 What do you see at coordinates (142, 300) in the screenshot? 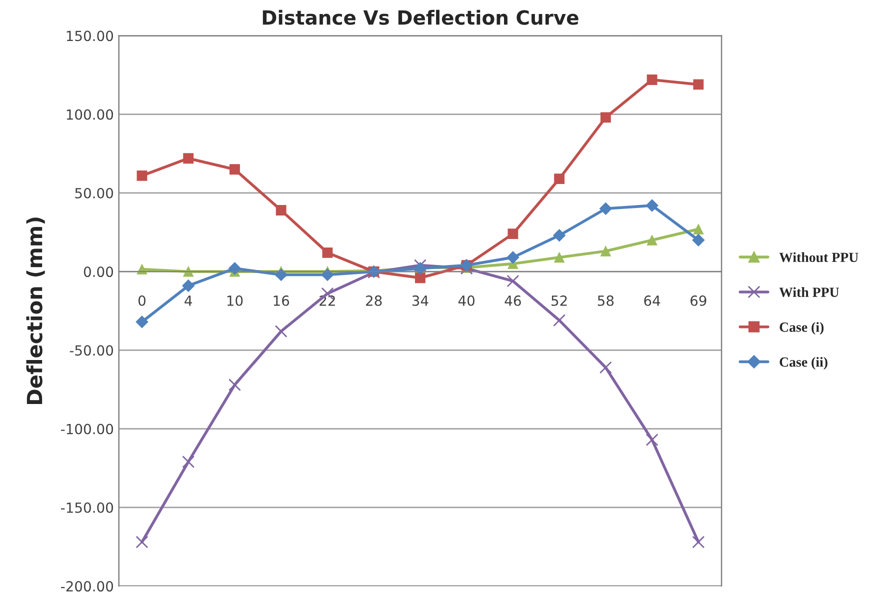
I see `x-tick-label: 0` at bounding box center [142, 300].